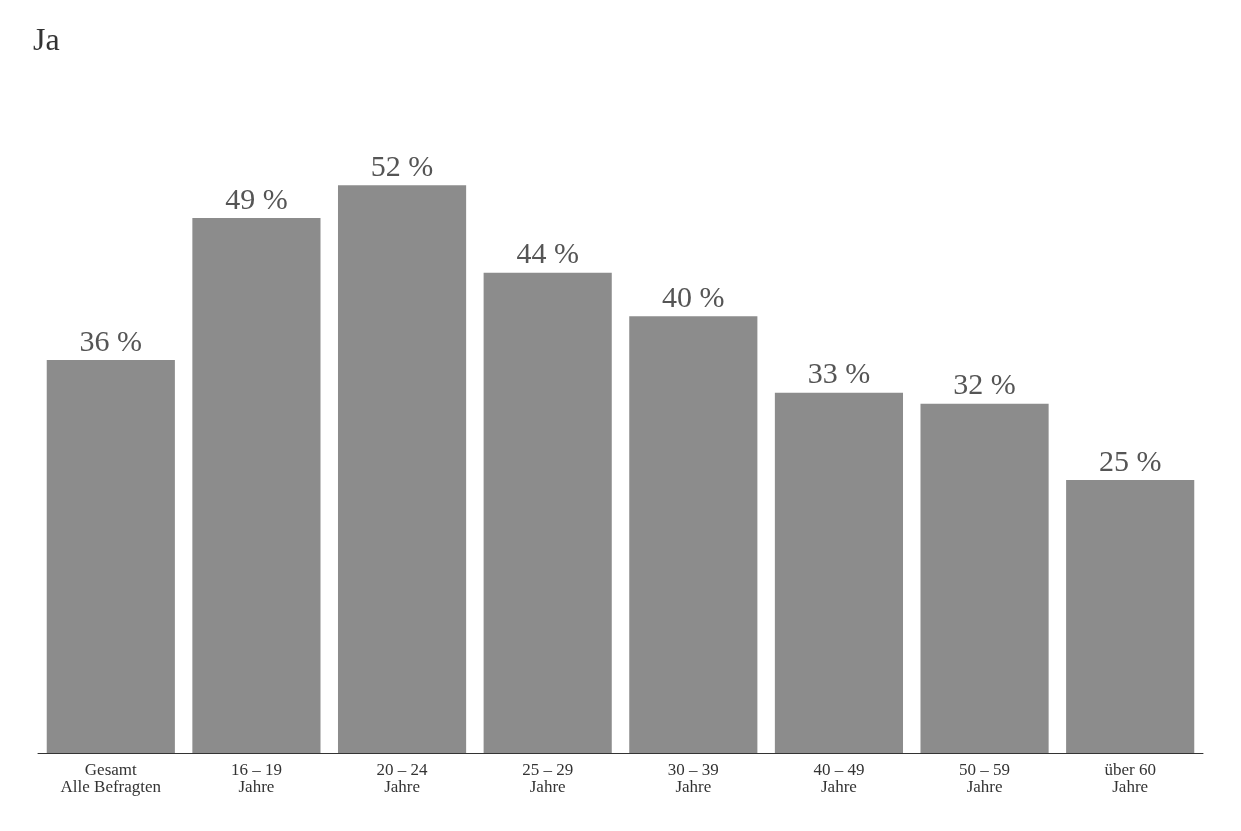 Image resolution: width=1241 pixels, height=831 pixels. Describe the element at coordinates (1130, 778) in the screenshot. I see `x-tick-label: über 60 Jahre` at that location.